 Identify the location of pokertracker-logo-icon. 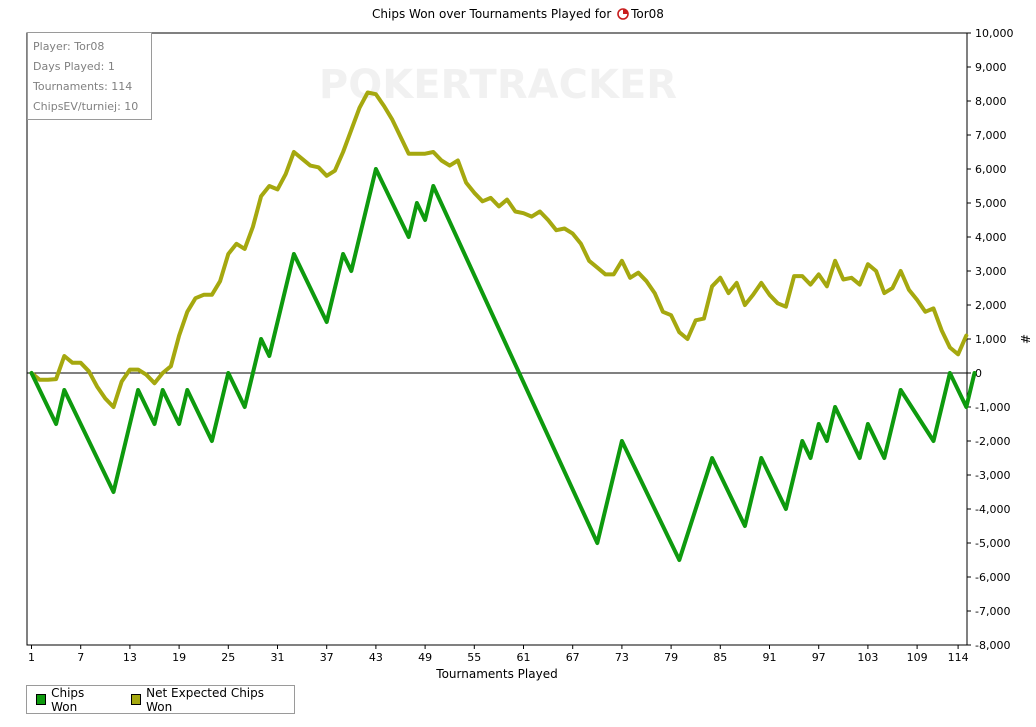
(623, 15).